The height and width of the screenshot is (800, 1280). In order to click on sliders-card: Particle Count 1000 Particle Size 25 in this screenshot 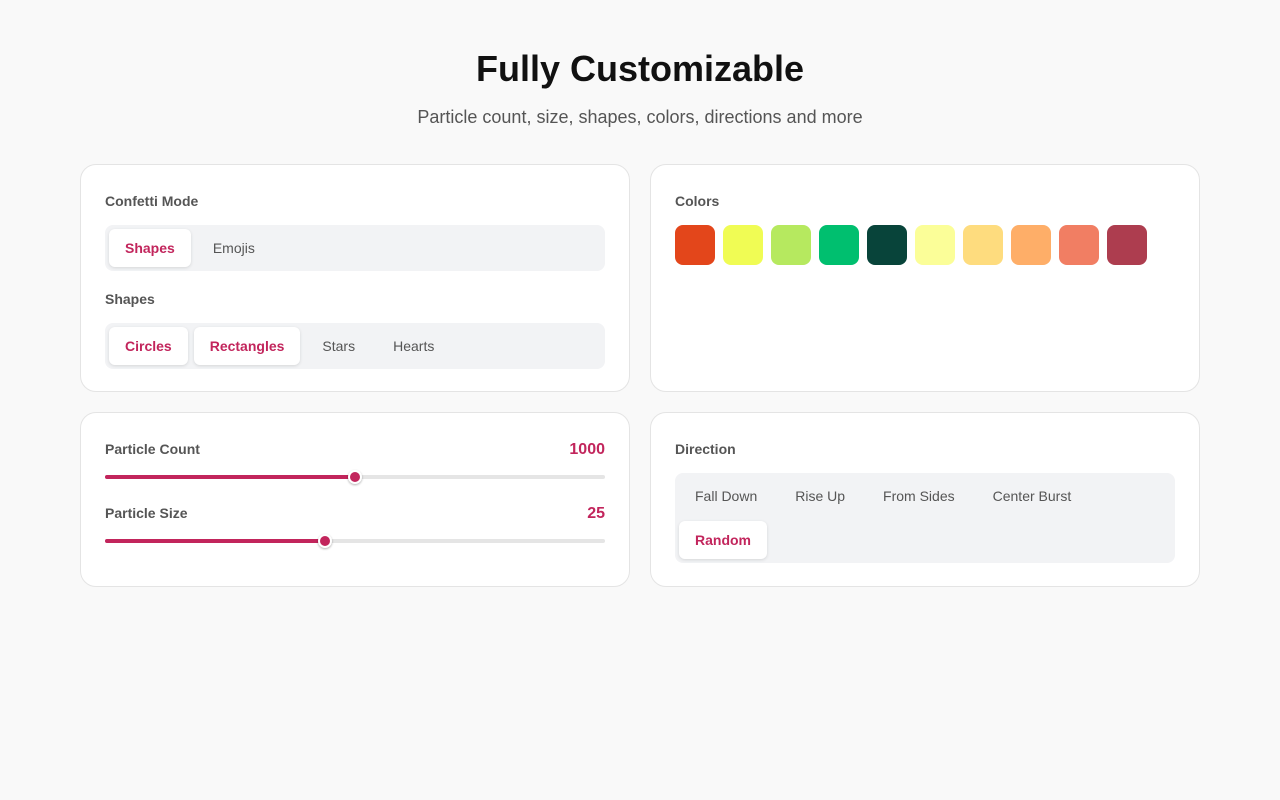, I will do `click(355, 499)`.